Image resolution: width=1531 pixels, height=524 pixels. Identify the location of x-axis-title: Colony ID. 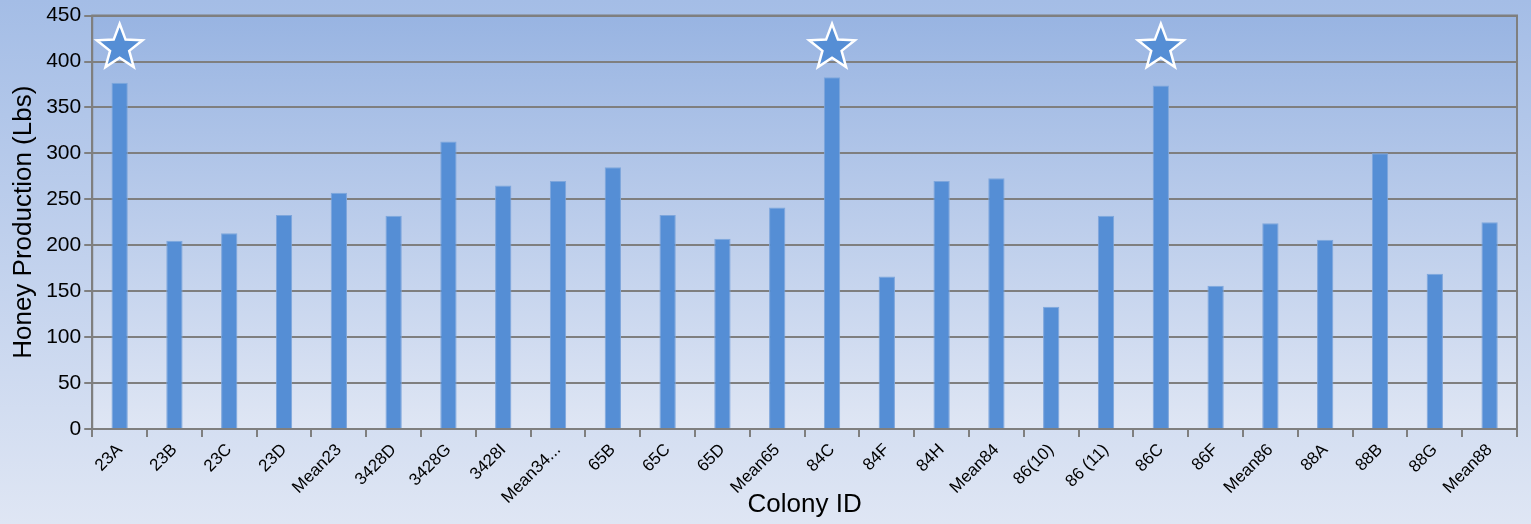
(804, 502).